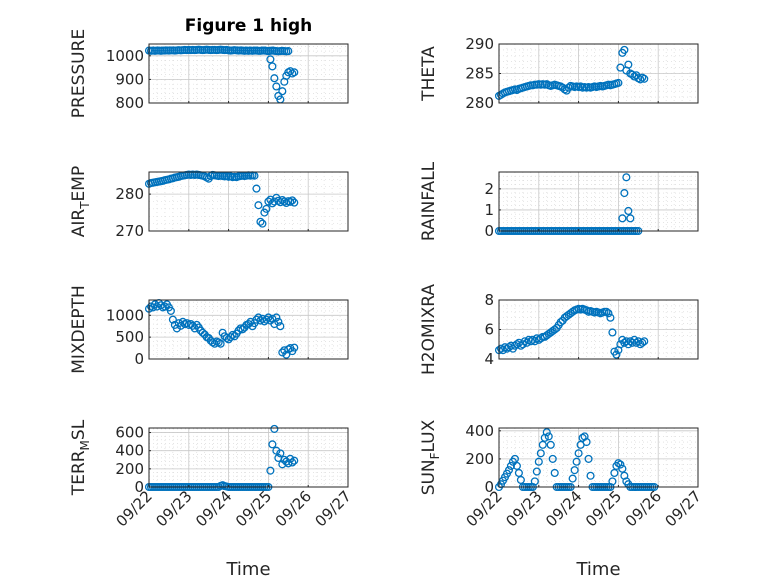  Describe the element at coordinates (249, 26) in the screenshot. I see `chart-title: Figure 1 high` at that location.